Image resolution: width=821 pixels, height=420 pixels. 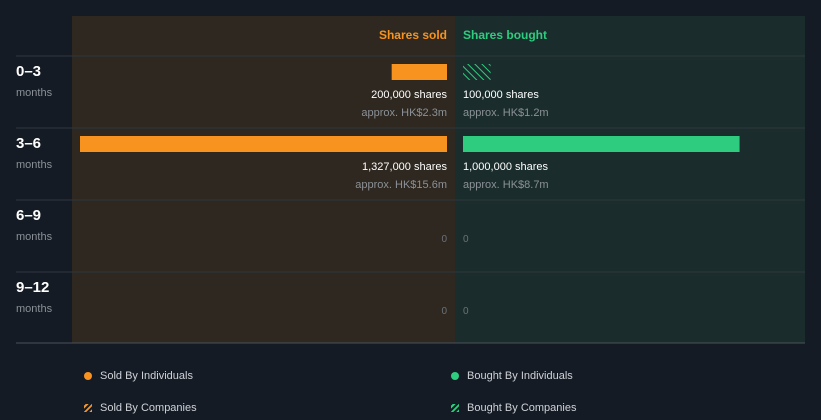 I want to click on period-label: 6–9, so click(x=28, y=215).